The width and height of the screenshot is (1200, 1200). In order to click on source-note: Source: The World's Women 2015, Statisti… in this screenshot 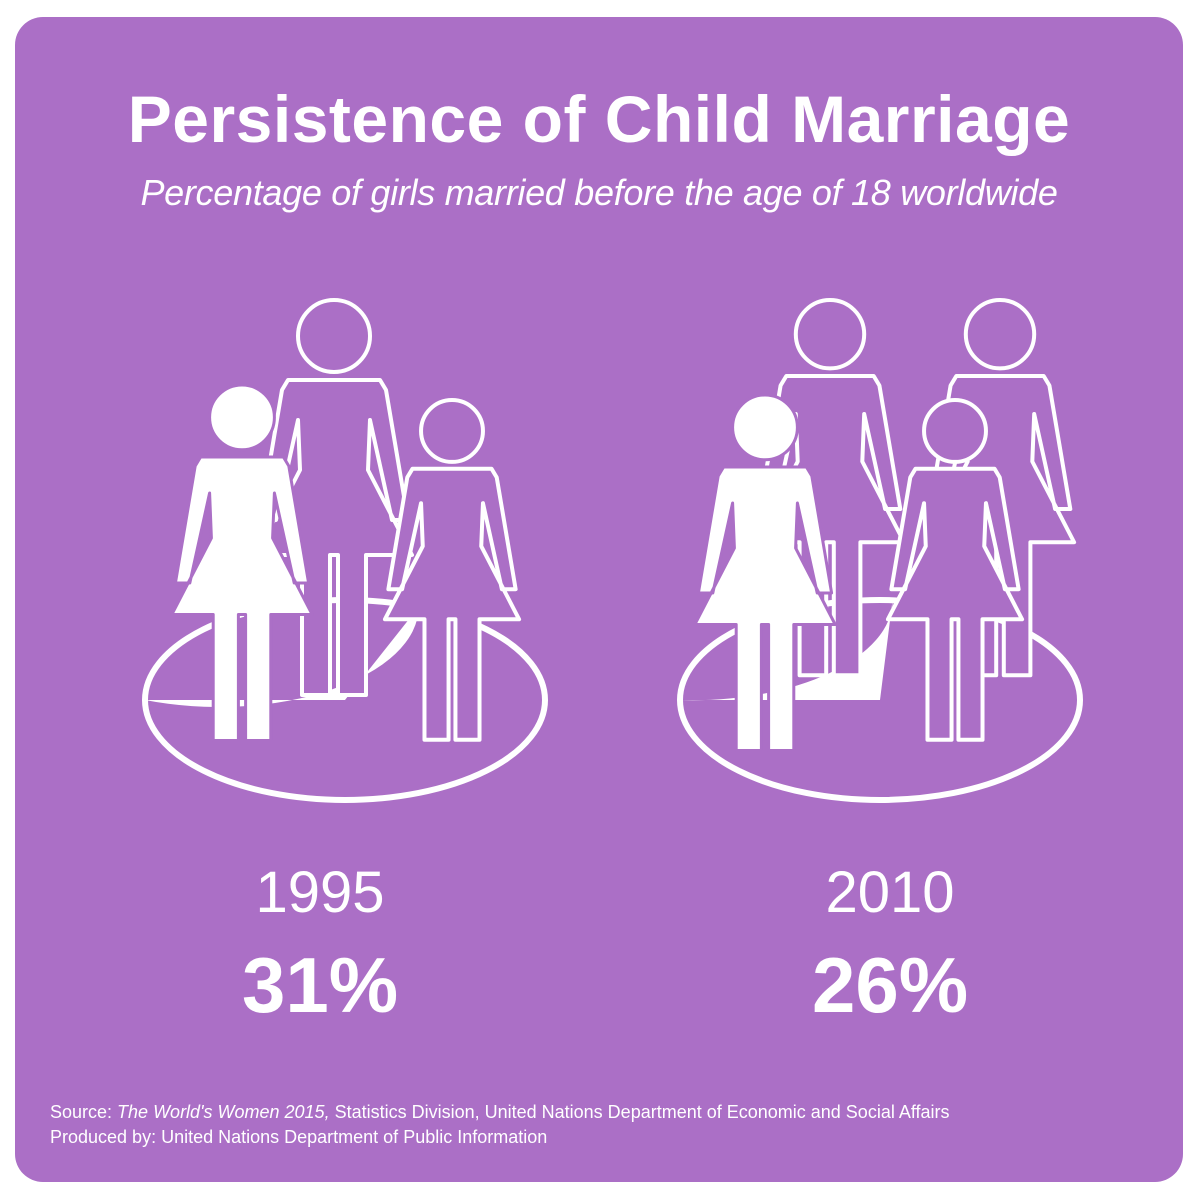, I will do `click(500, 1125)`.